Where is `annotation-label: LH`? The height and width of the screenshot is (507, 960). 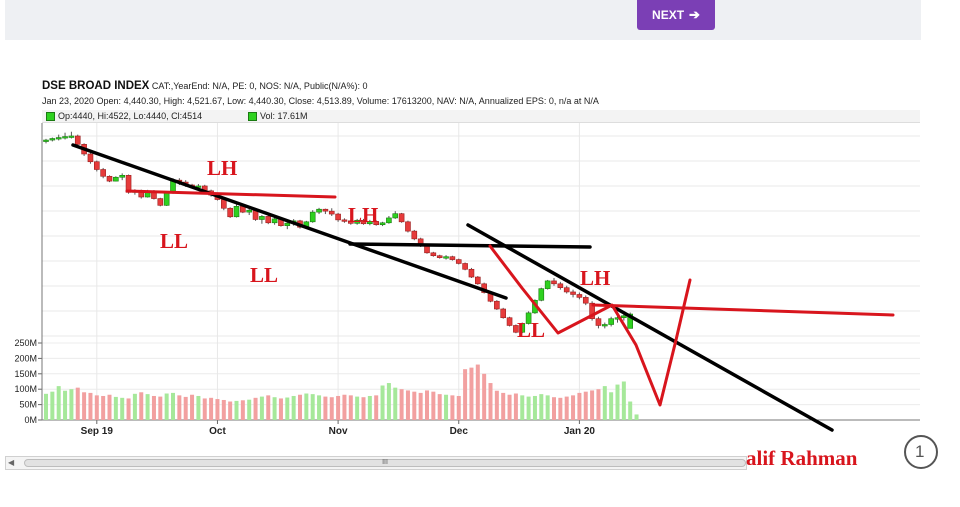
annotation-label: LH is located at coordinates (363, 215).